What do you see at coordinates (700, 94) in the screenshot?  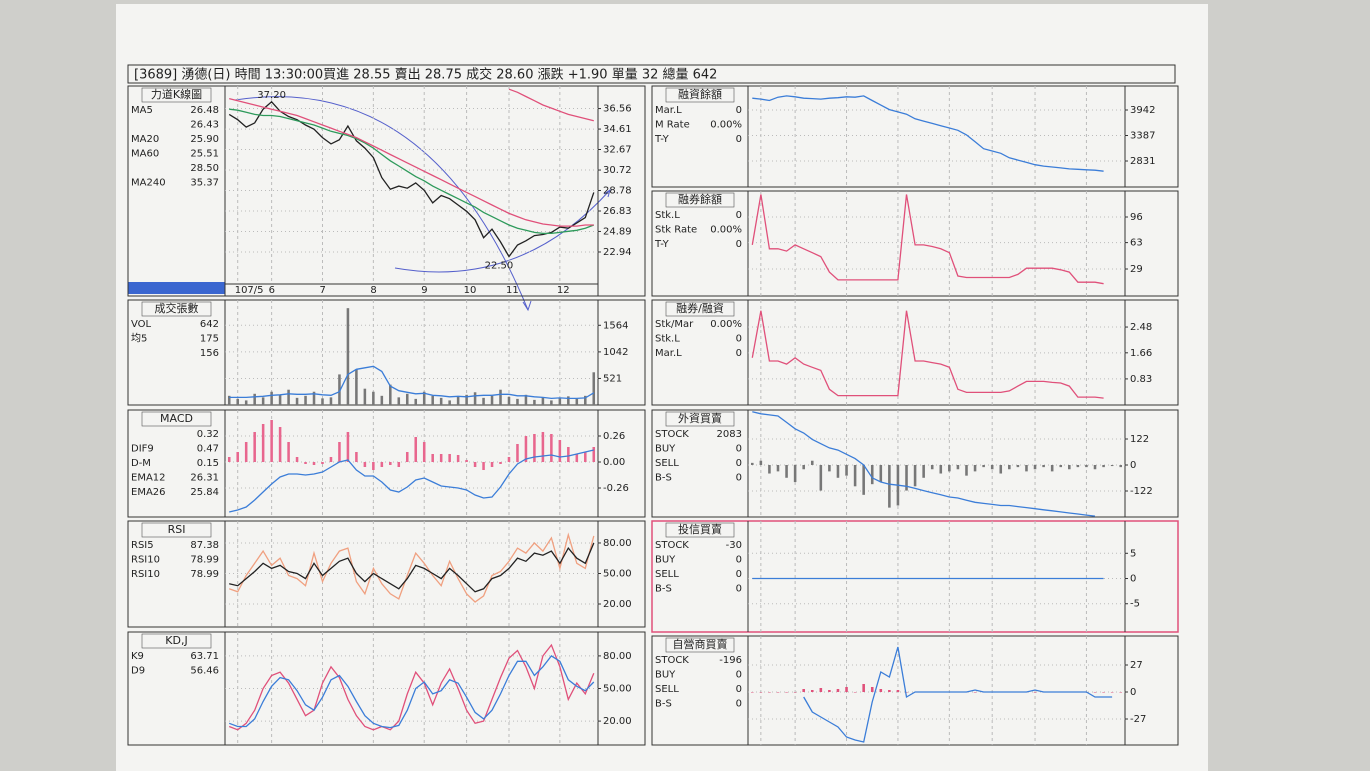 I see `panel-title: 融資餘額` at bounding box center [700, 94].